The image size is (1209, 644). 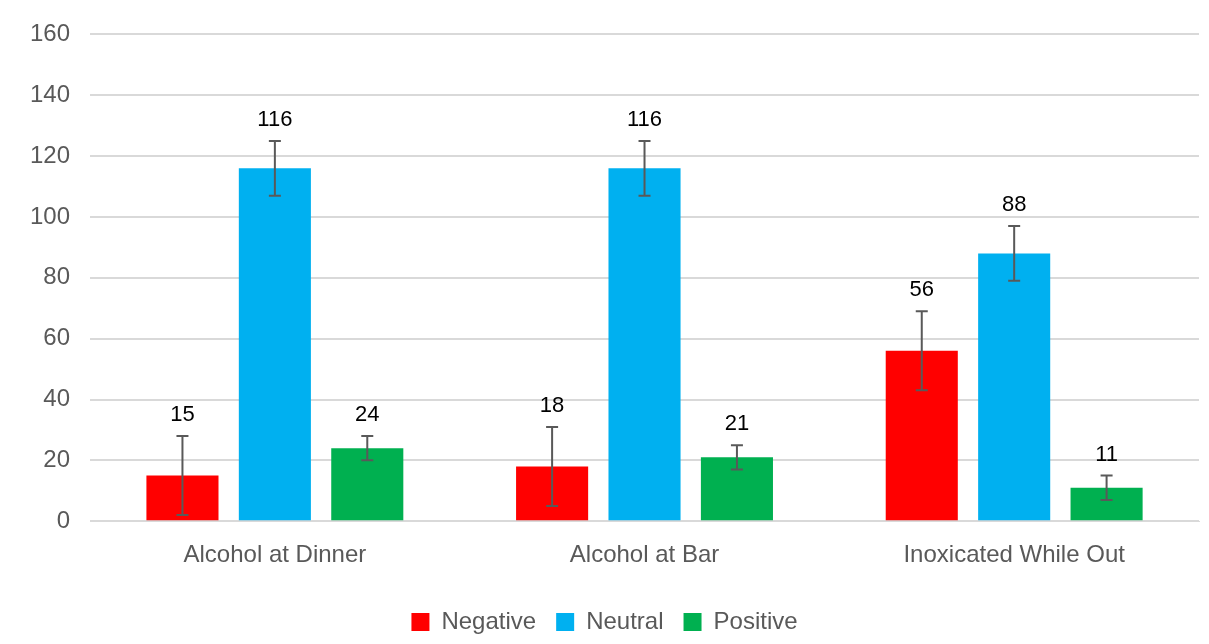 What do you see at coordinates (50, 215) in the screenshot?
I see `y-tick-label: 100` at bounding box center [50, 215].